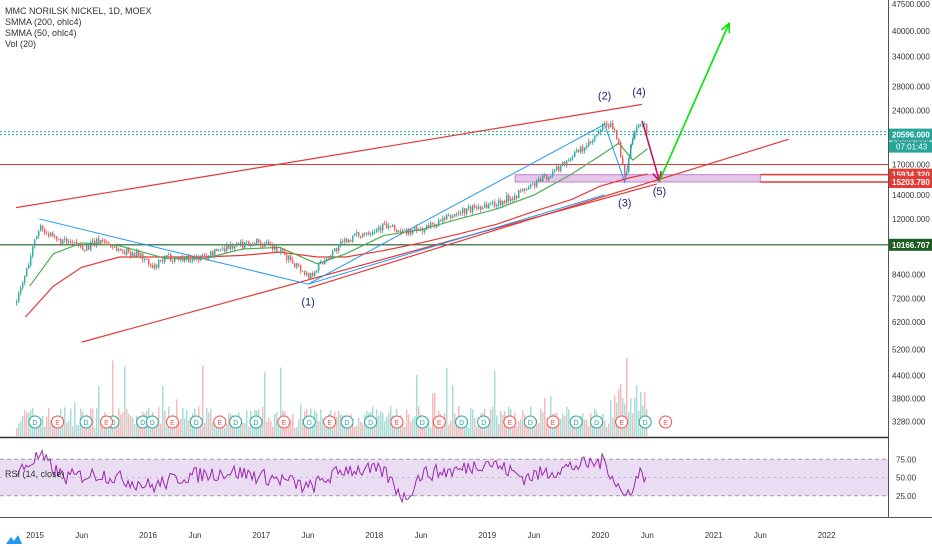 The width and height of the screenshot is (932, 550). I want to click on time-tick-label: 2018, so click(374, 535).